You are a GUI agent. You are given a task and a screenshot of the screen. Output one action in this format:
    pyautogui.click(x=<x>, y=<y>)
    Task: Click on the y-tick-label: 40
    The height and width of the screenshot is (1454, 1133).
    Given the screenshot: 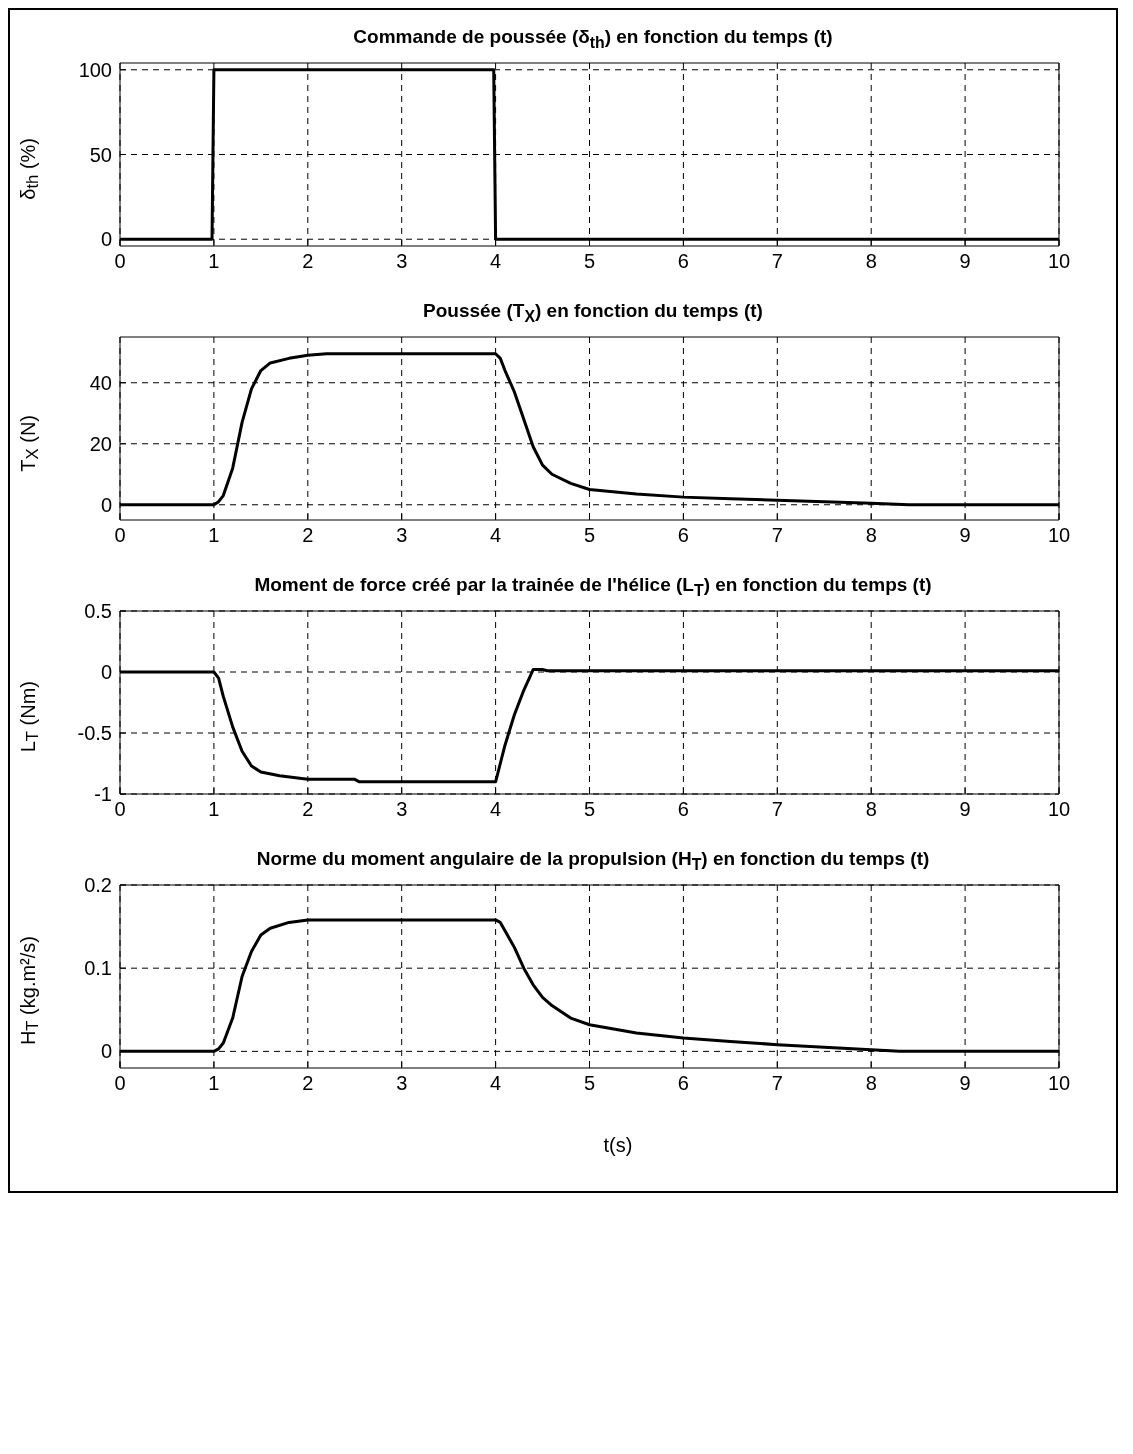 What is the action you would take?
    pyautogui.click(x=100, y=382)
    